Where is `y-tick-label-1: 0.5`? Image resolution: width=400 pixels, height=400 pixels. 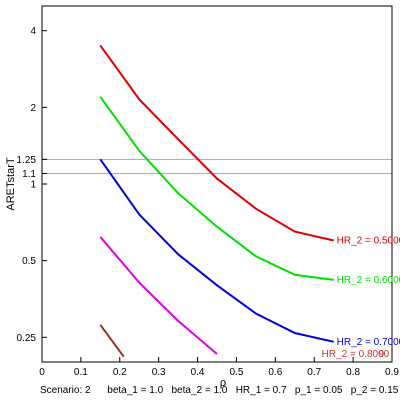 y-tick-label-1: 0.5 is located at coordinates (29, 261).